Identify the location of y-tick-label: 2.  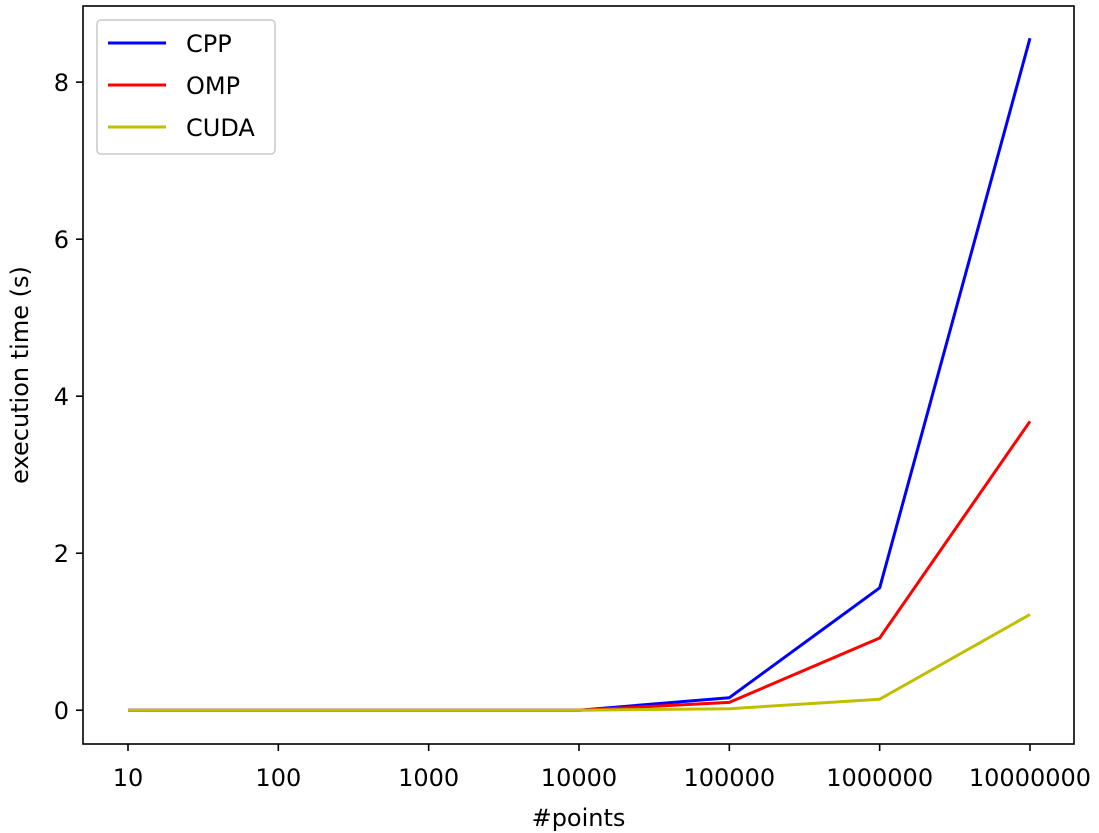
(61, 554).